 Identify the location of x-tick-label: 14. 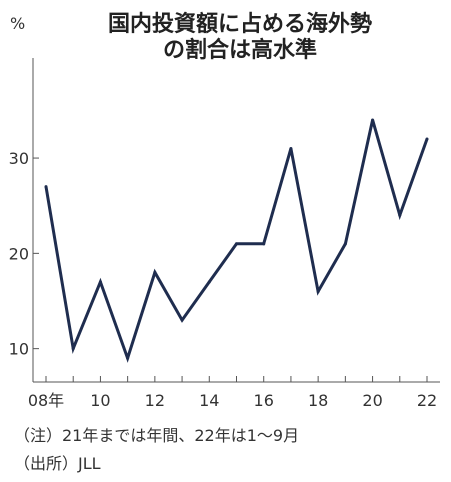
(209, 400).